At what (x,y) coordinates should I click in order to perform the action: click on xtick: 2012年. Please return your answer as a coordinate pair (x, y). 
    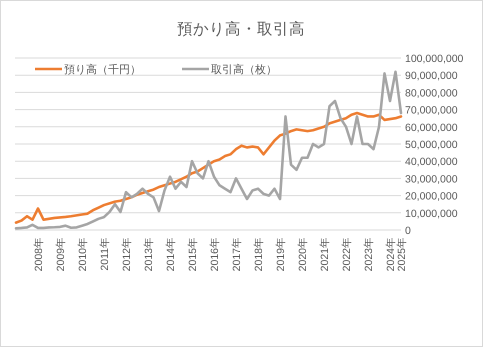
    Looking at the image, I should click on (127, 254).